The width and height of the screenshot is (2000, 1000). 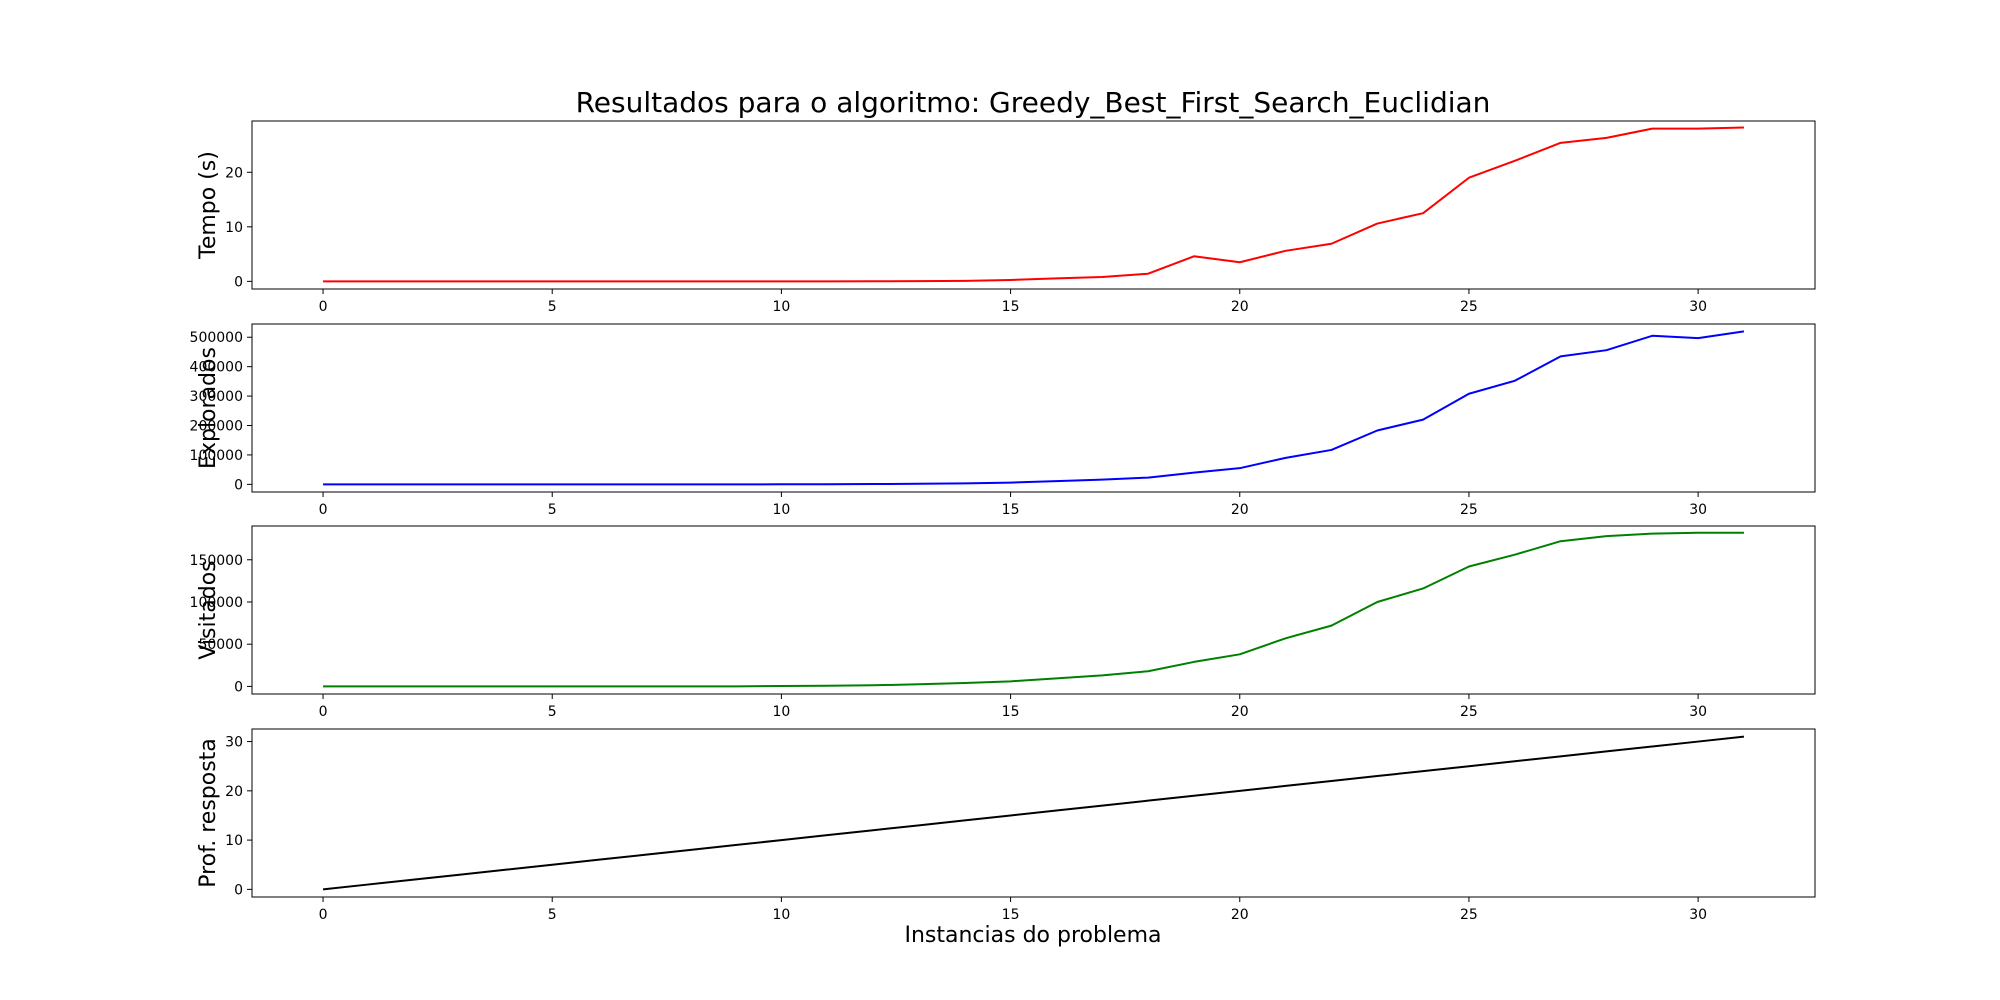 I want to click on y-tick-label: 30, so click(x=234, y=743).